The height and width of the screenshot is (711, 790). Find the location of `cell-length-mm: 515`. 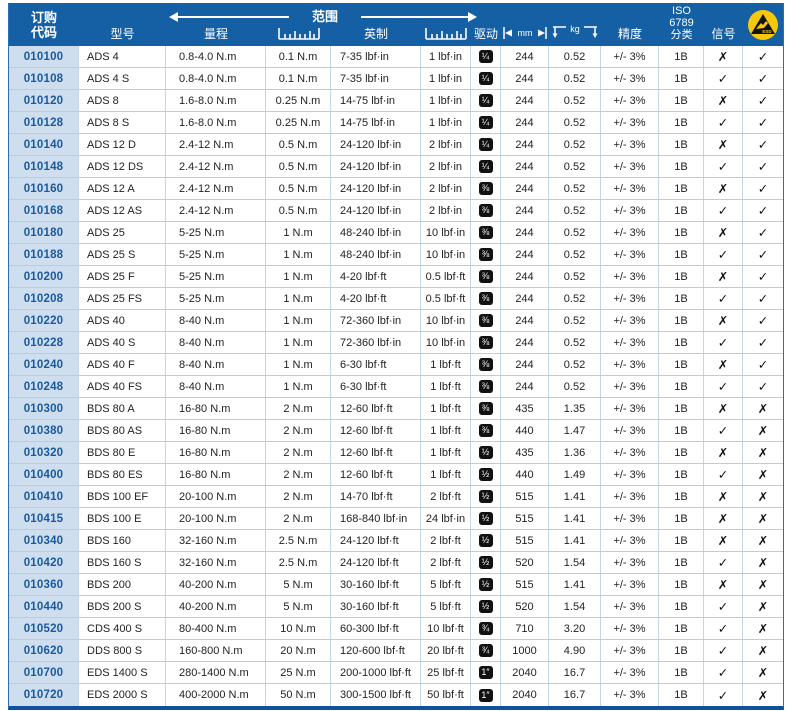

cell-length-mm: 515 is located at coordinates (525, 496).